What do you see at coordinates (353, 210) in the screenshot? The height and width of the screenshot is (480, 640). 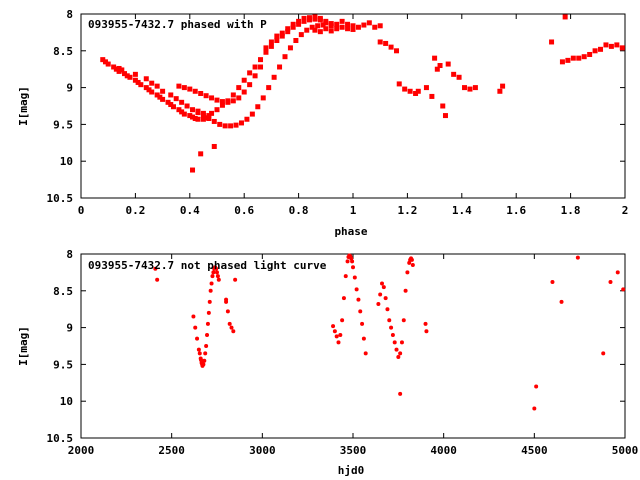 I see `x-tick-labels: 0 0.2 0.4 0.6 0.8 1 1.2 1.4 1.6 1.8 2` at bounding box center [353, 210].